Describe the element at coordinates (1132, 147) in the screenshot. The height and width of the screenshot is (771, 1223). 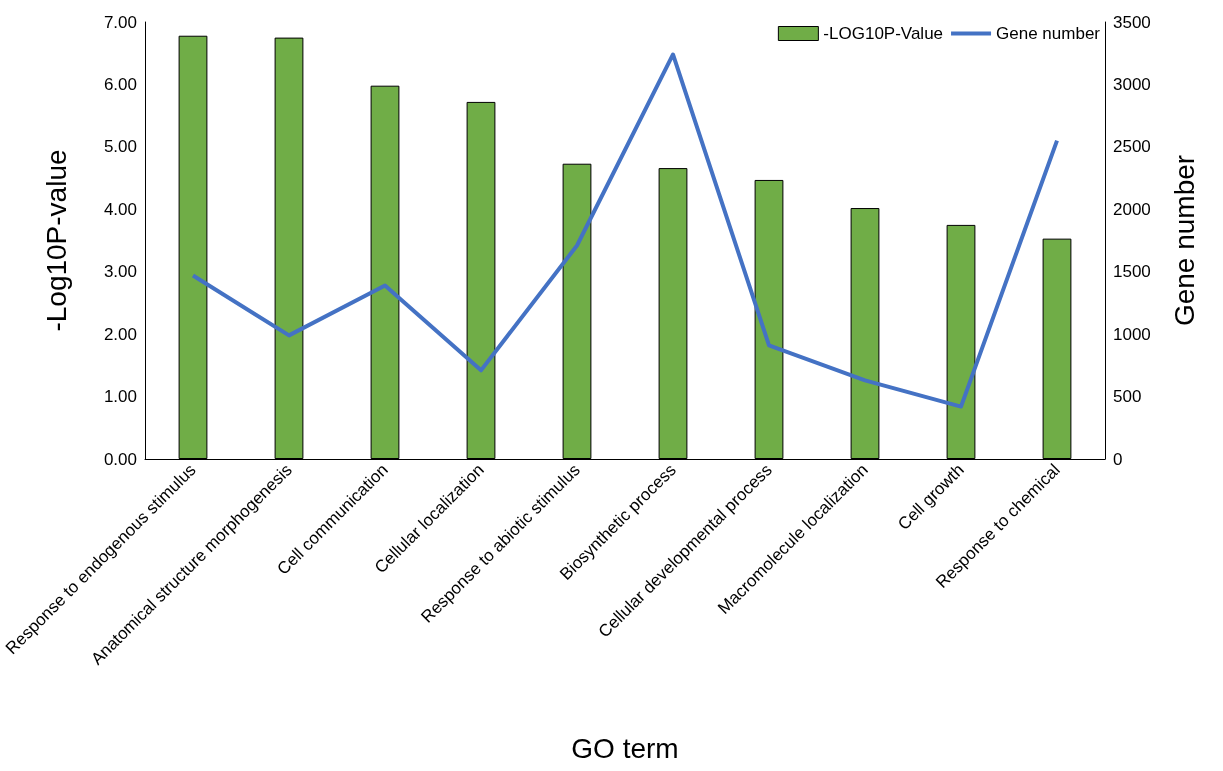
I see `y2-tick-label: 2500` at that location.